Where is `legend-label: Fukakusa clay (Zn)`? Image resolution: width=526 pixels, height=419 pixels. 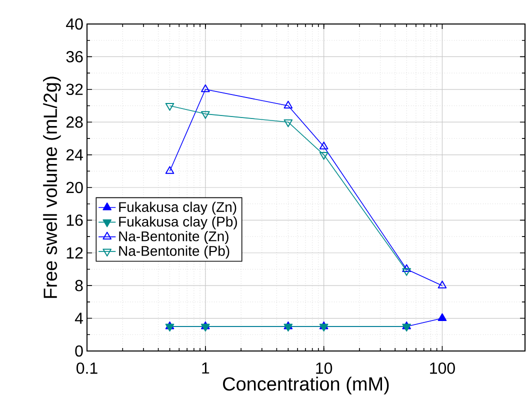 legend-label: Fukakusa clay (Zn) is located at coordinates (177, 208).